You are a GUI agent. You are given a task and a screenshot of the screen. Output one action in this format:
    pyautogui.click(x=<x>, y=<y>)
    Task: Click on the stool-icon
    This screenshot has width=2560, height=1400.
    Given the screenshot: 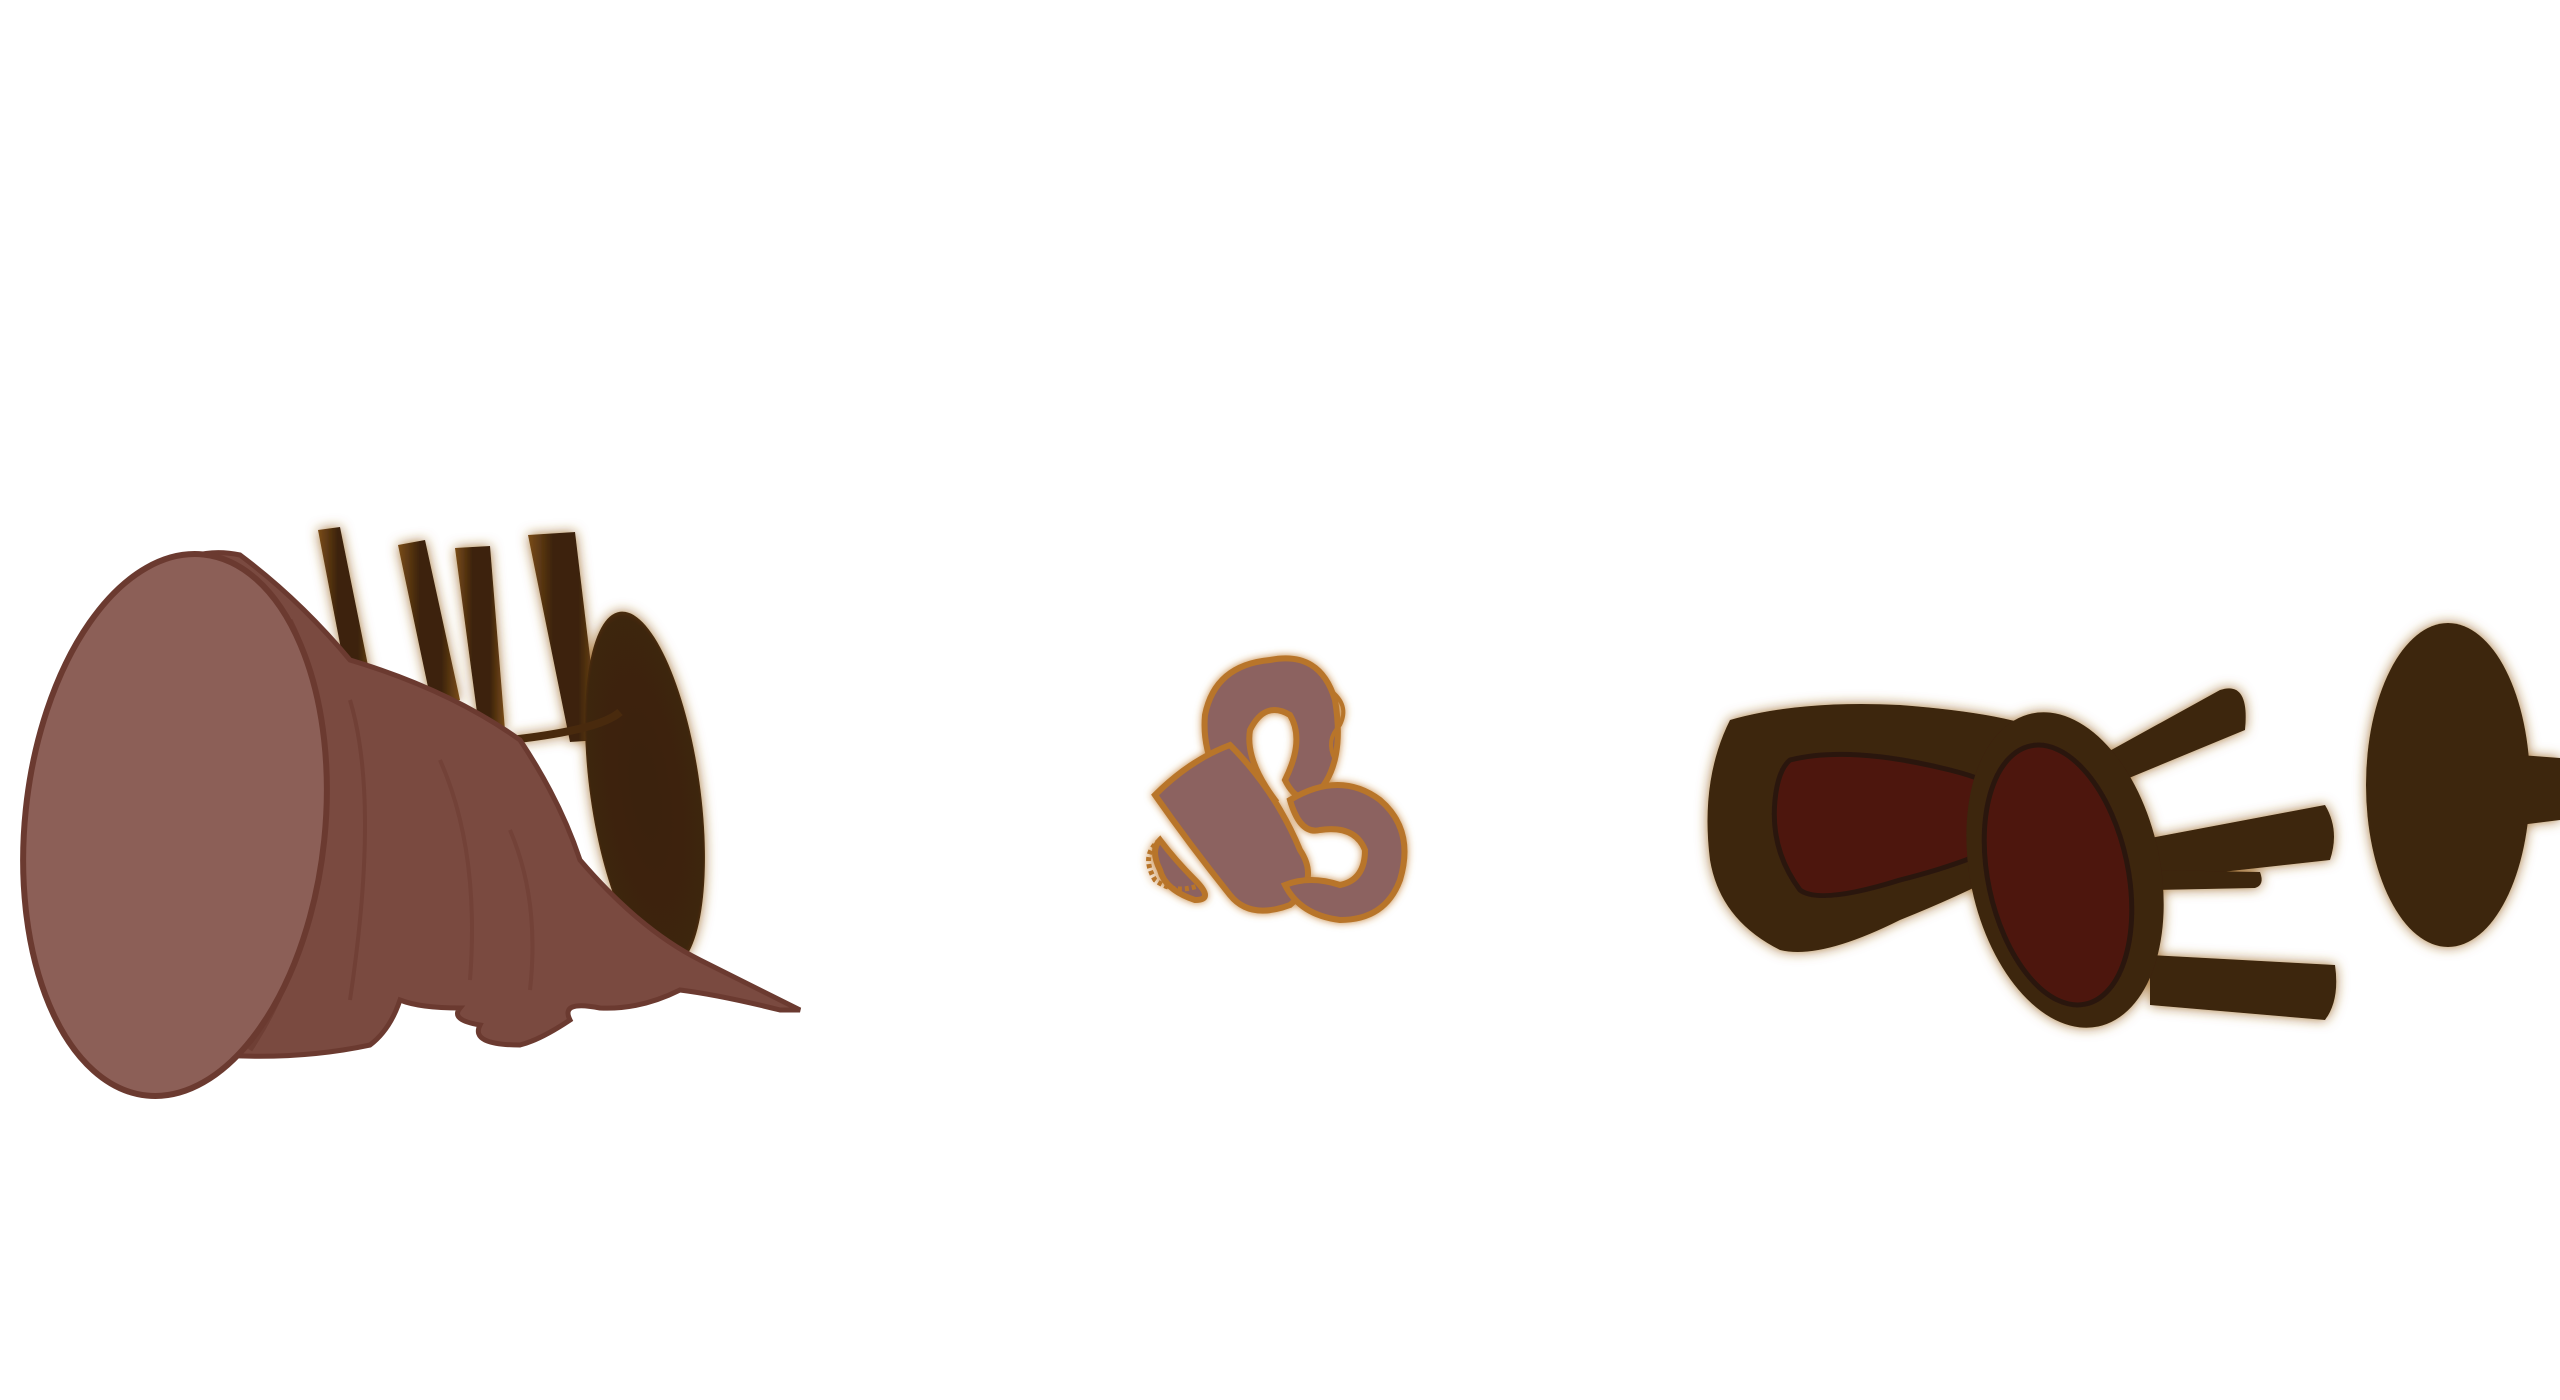 What is the action you would take?
    pyautogui.click(x=2463, y=785)
    